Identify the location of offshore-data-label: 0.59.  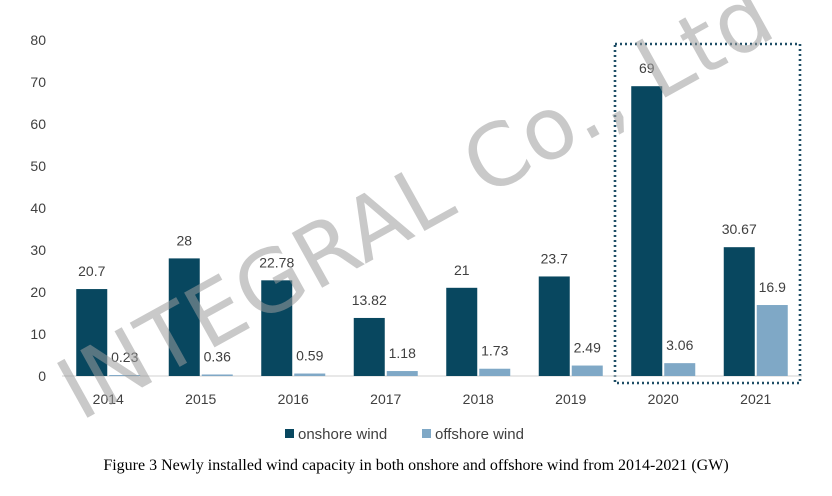
(309, 356).